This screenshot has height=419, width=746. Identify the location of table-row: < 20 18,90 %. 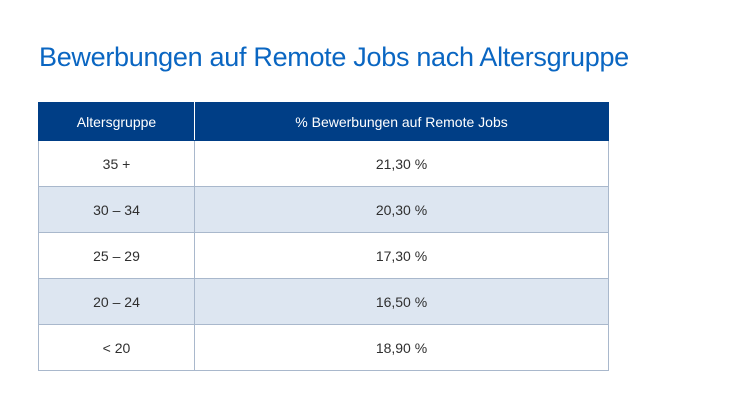
(323, 347).